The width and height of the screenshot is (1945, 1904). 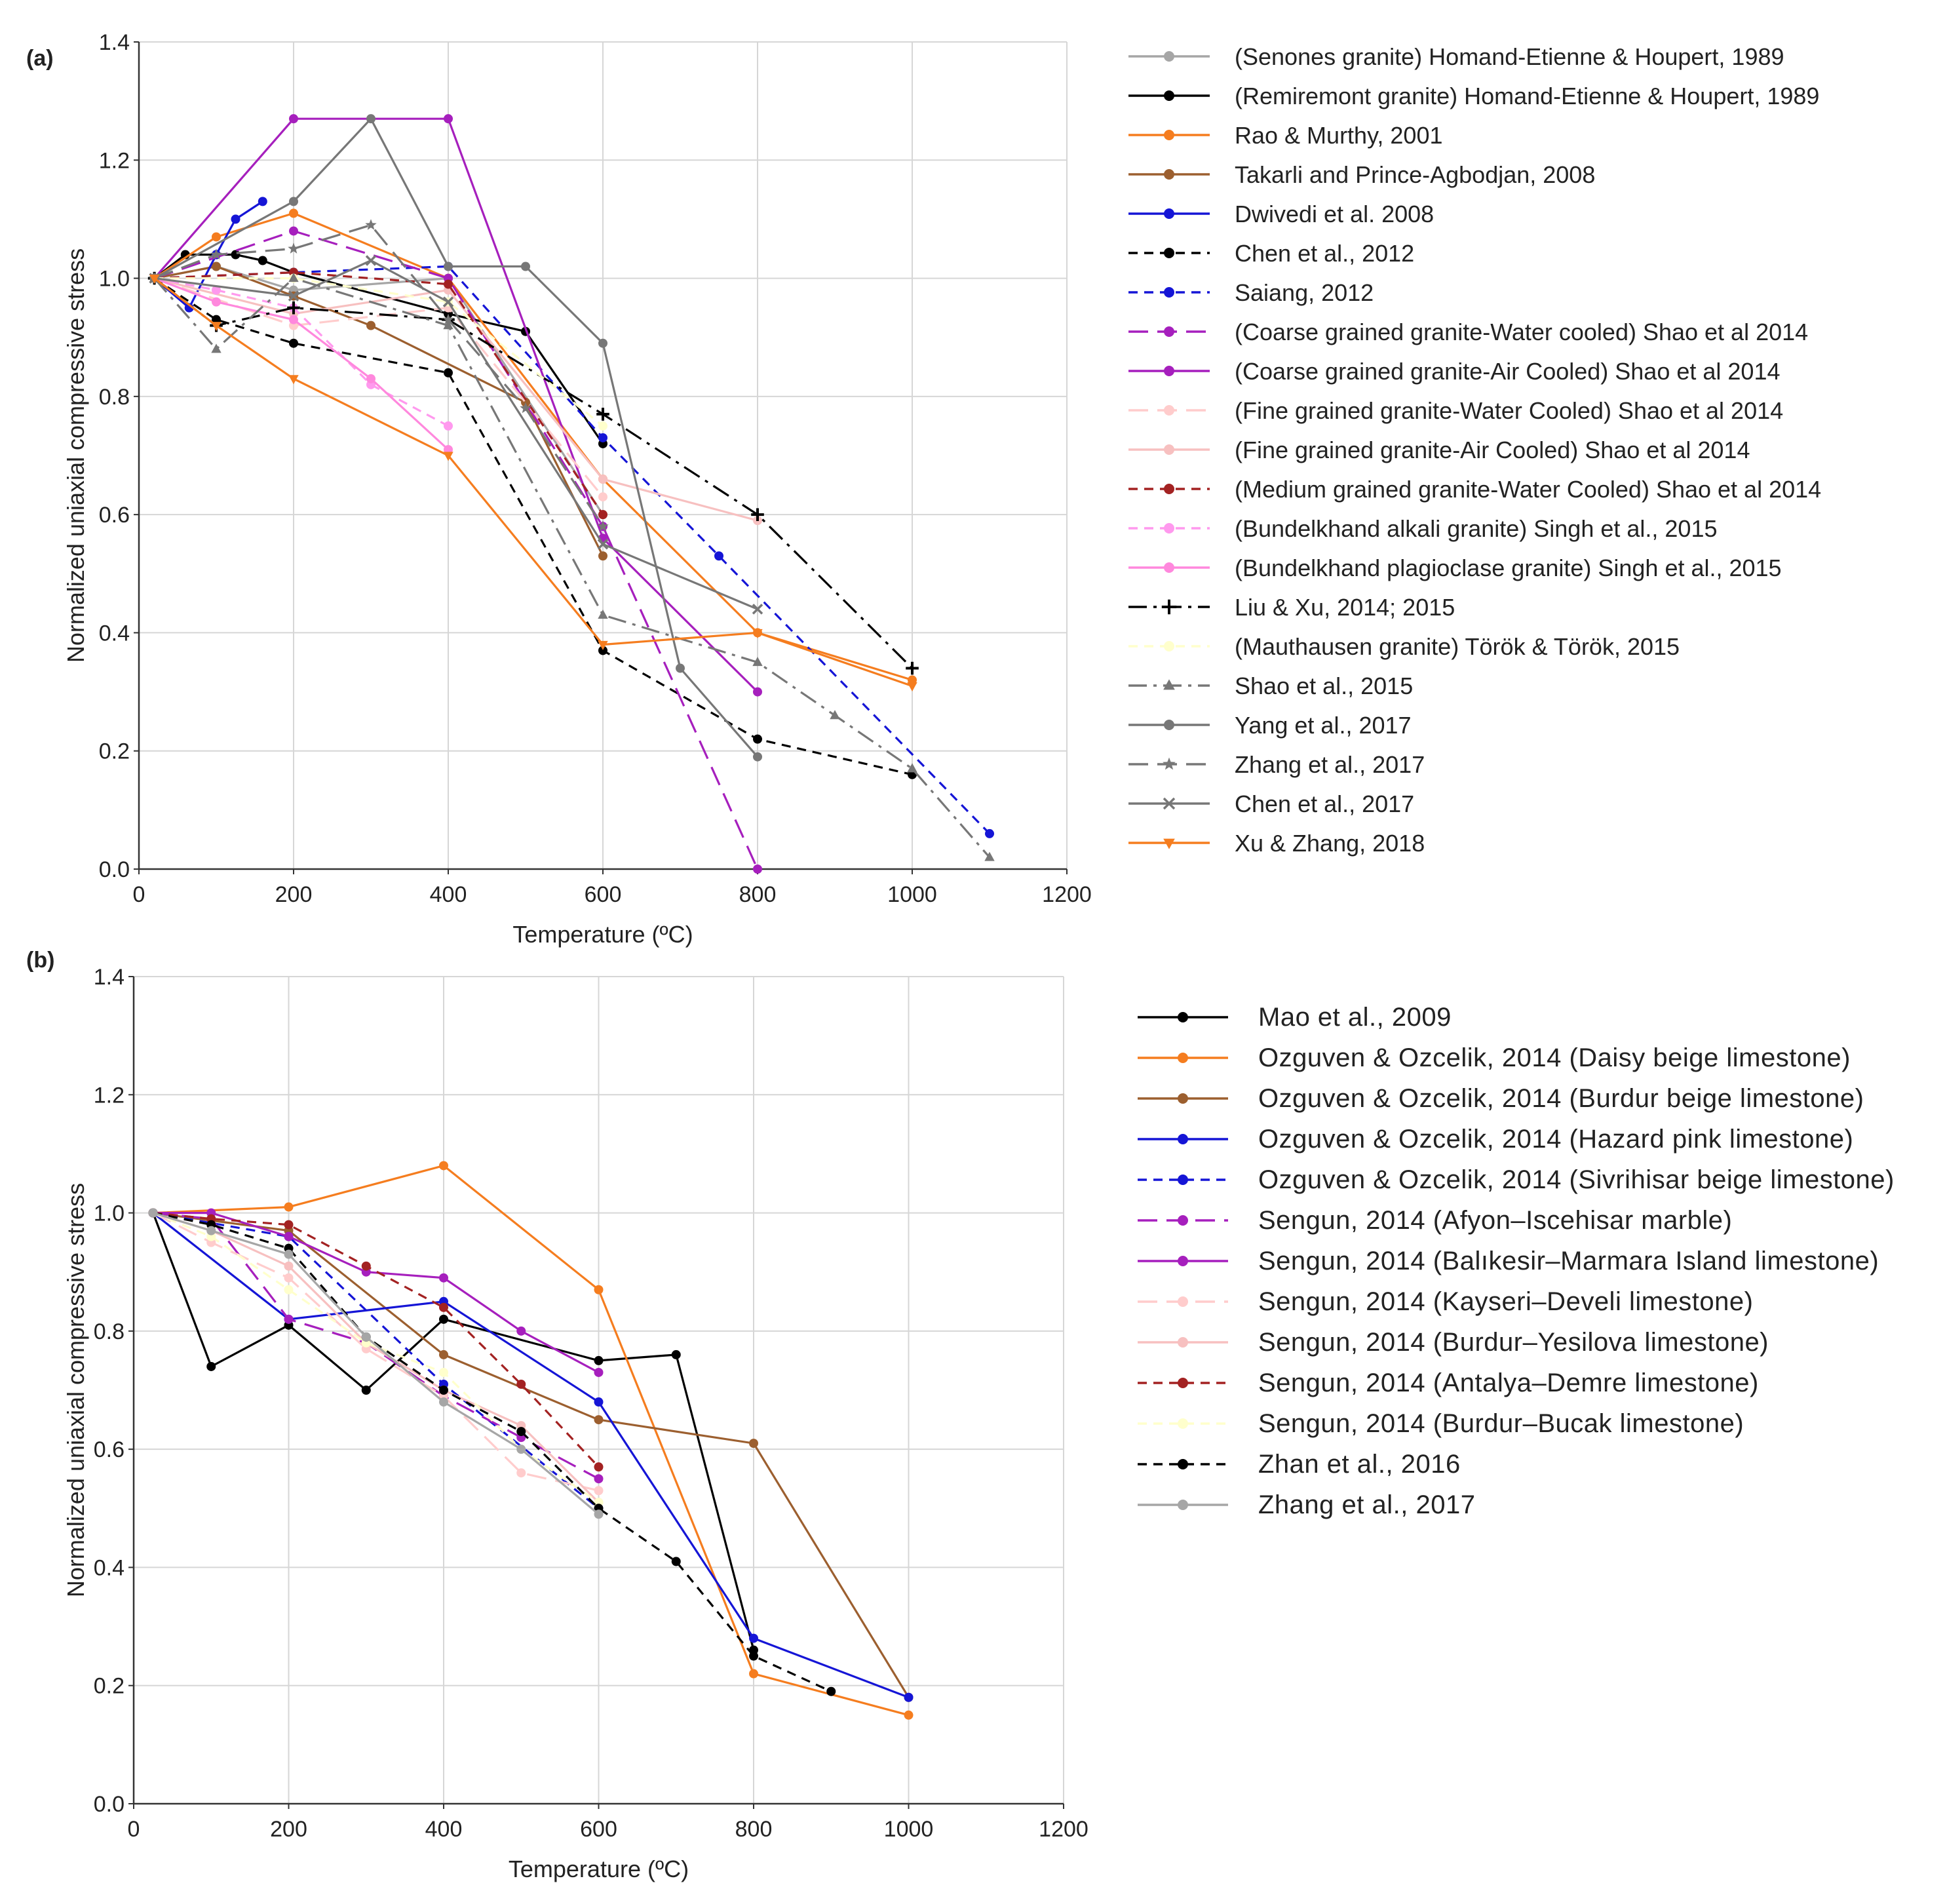 I want to click on legend-entry: Sengun, 2014 (Afyon–Iscehisar marble), so click(x=1435, y=1220).